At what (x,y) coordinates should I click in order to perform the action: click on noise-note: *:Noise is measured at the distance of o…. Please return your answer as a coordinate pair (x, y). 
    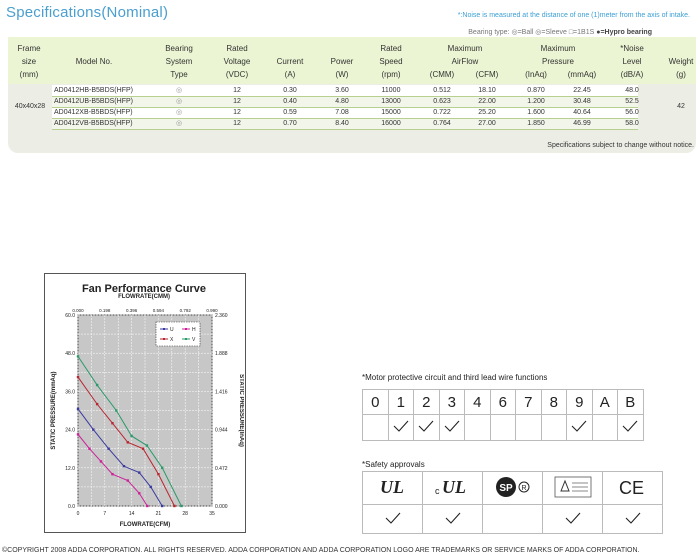
    Looking at the image, I should click on (573, 15).